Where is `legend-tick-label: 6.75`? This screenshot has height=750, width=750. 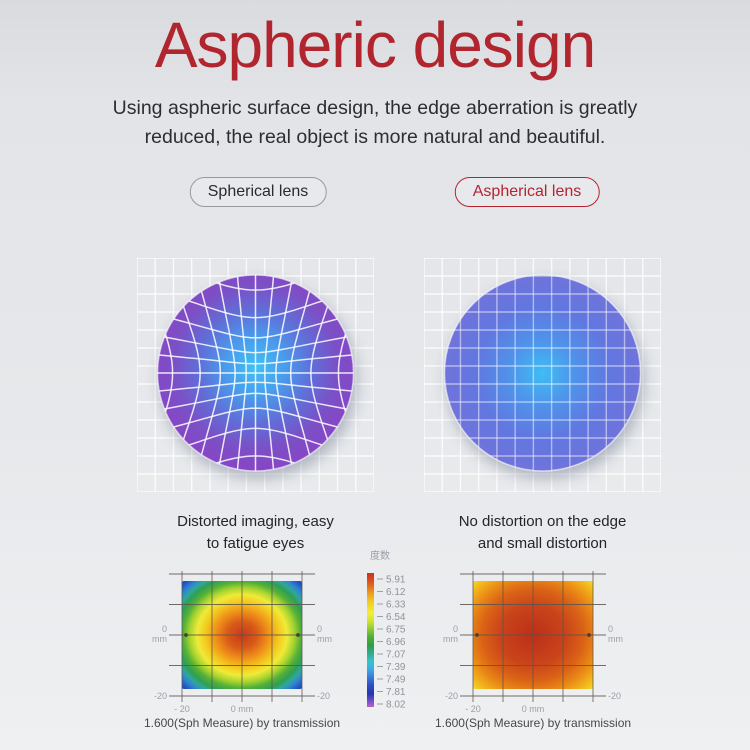 legend-tick-label: 6.75 is located at coordinates (396, 630).